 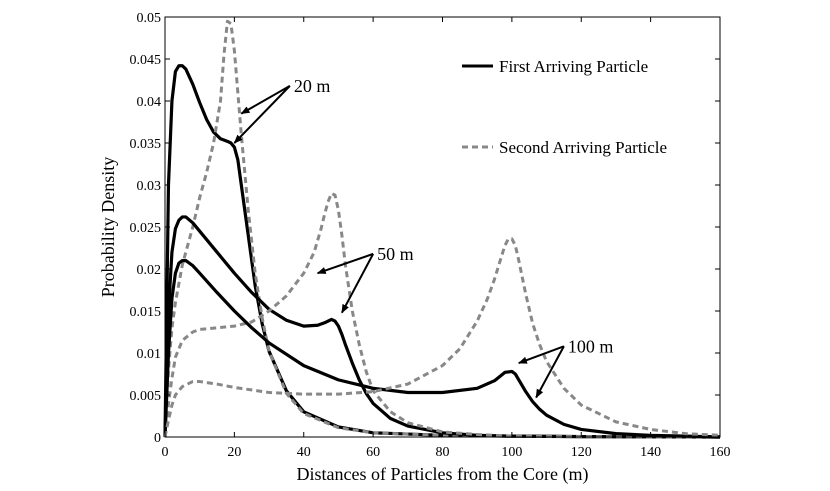 What do you see at coordinates (108, 227) in the screenshot?
I see `y-axis-title: Probability Density` at bounding box center [108, 227].